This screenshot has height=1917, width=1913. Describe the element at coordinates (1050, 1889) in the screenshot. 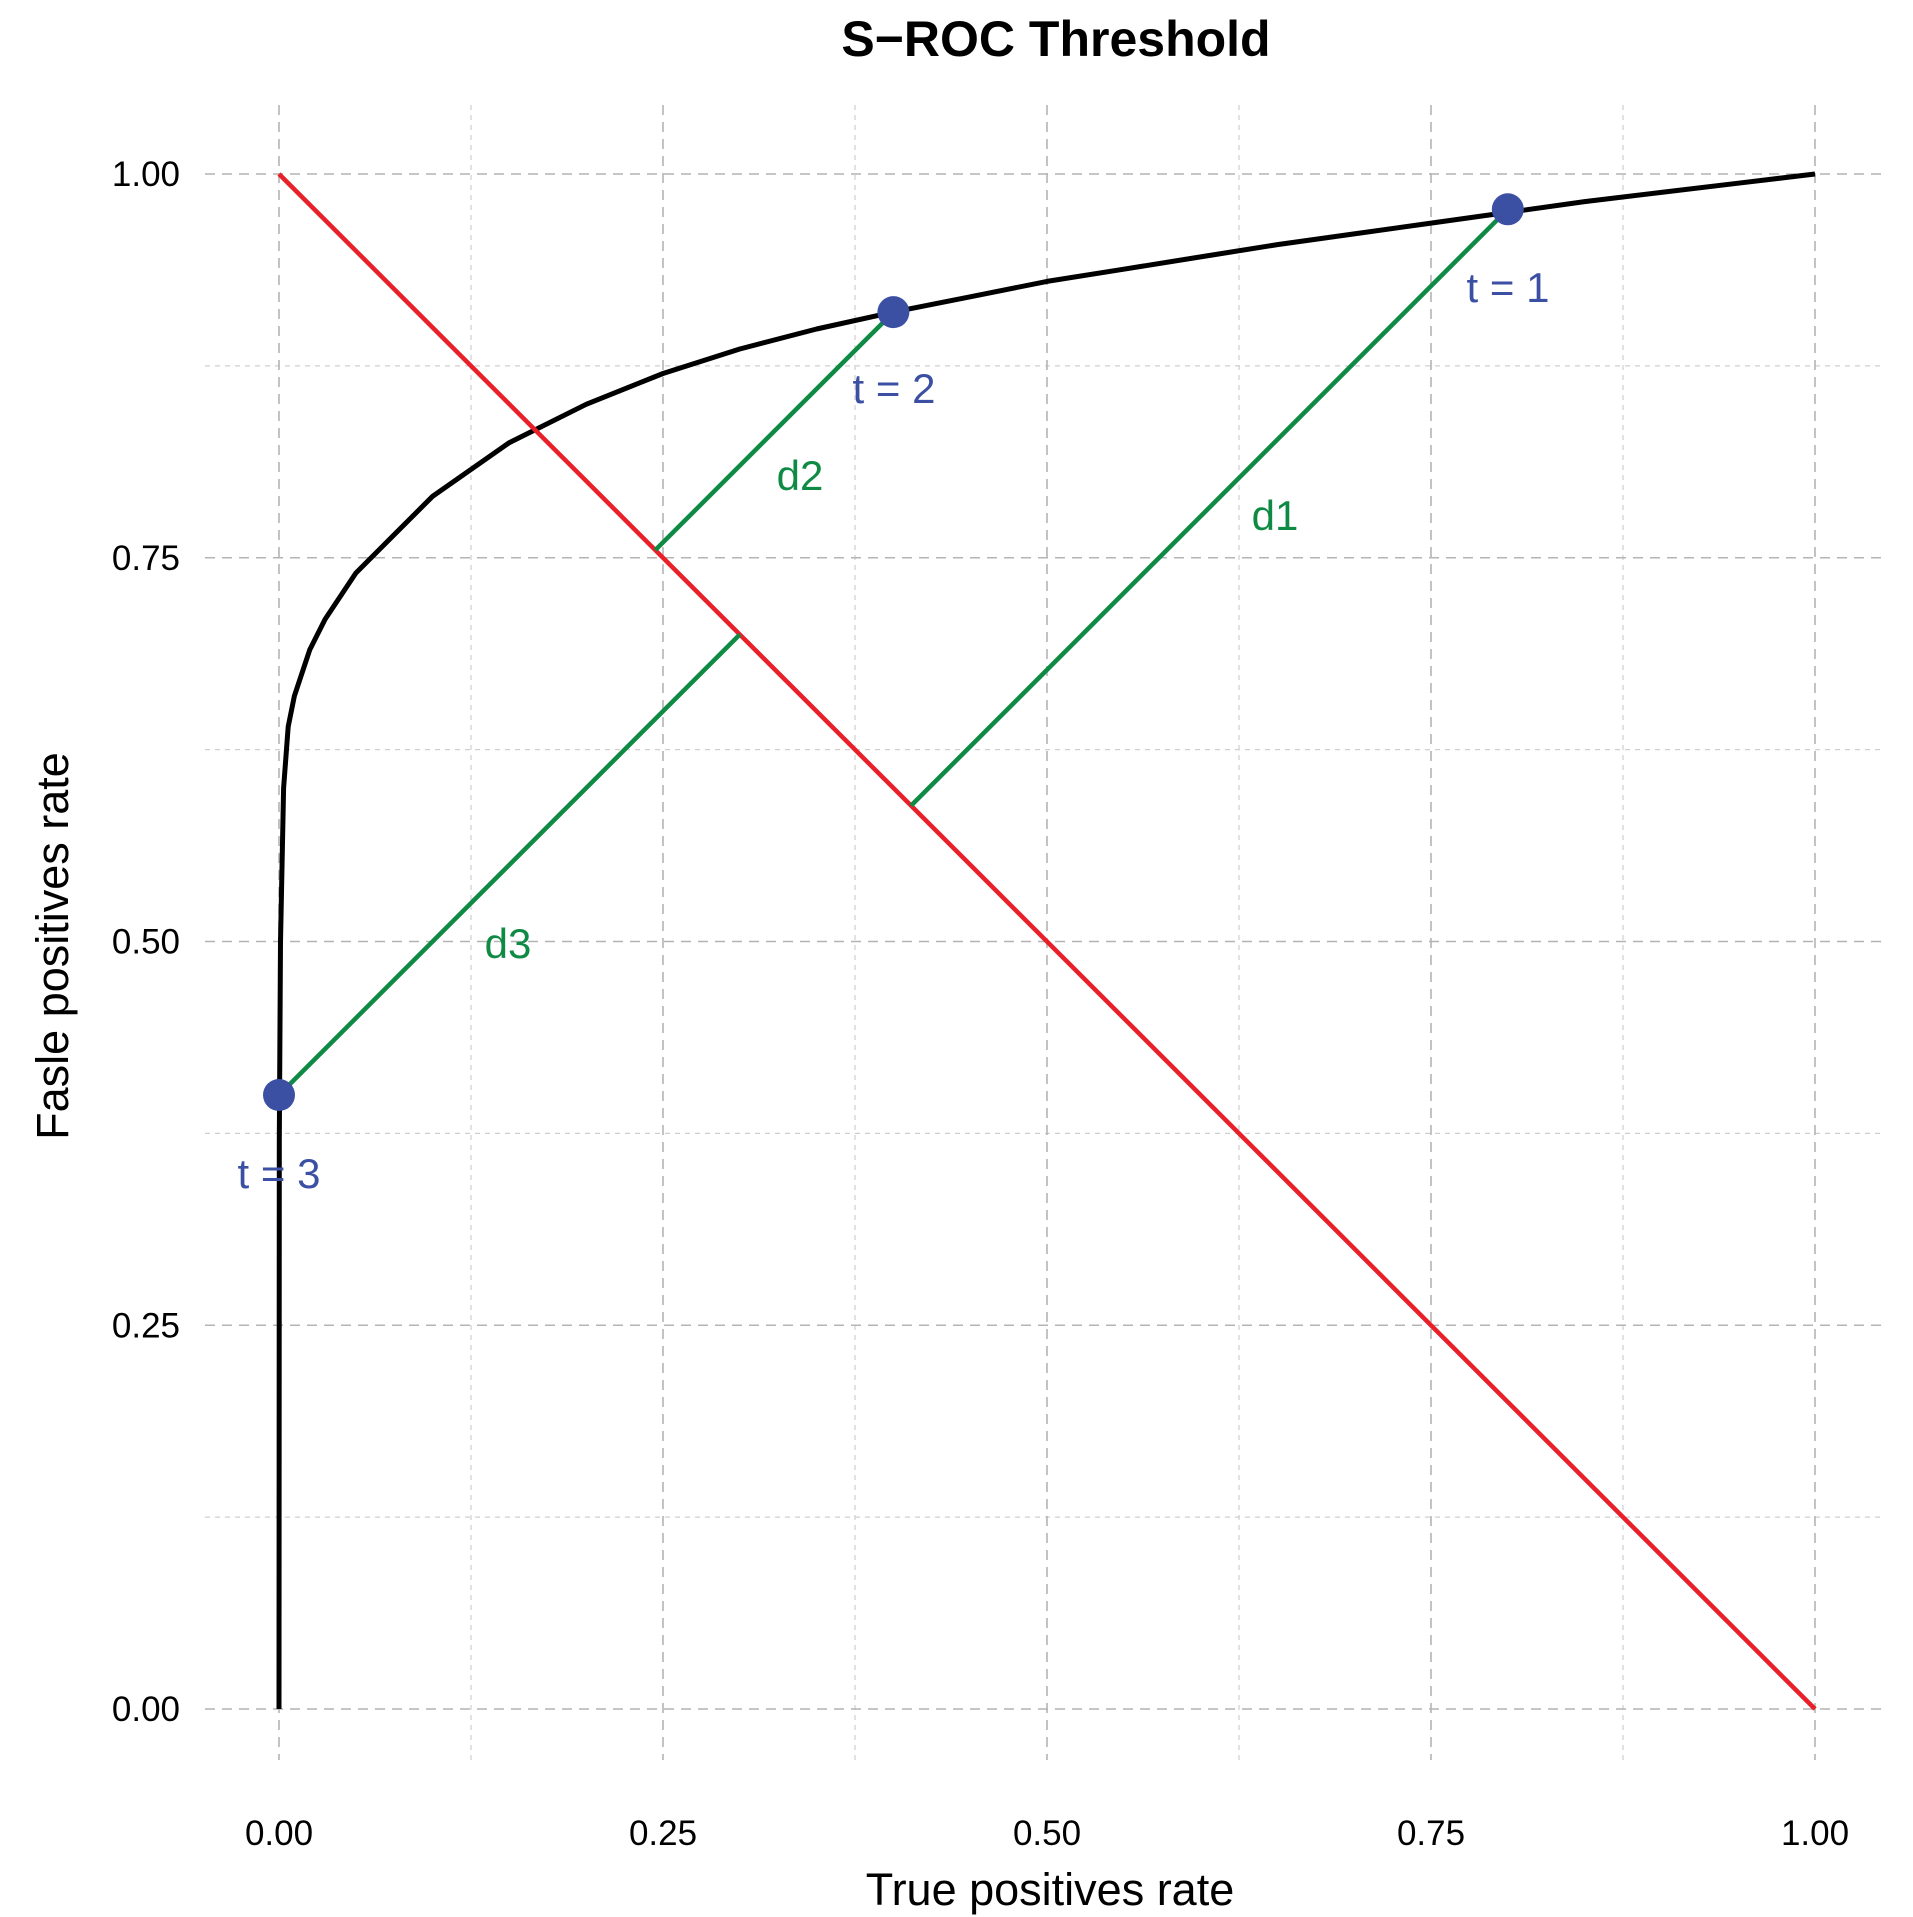

I see `x-axis-title: True positives rate` at that location.